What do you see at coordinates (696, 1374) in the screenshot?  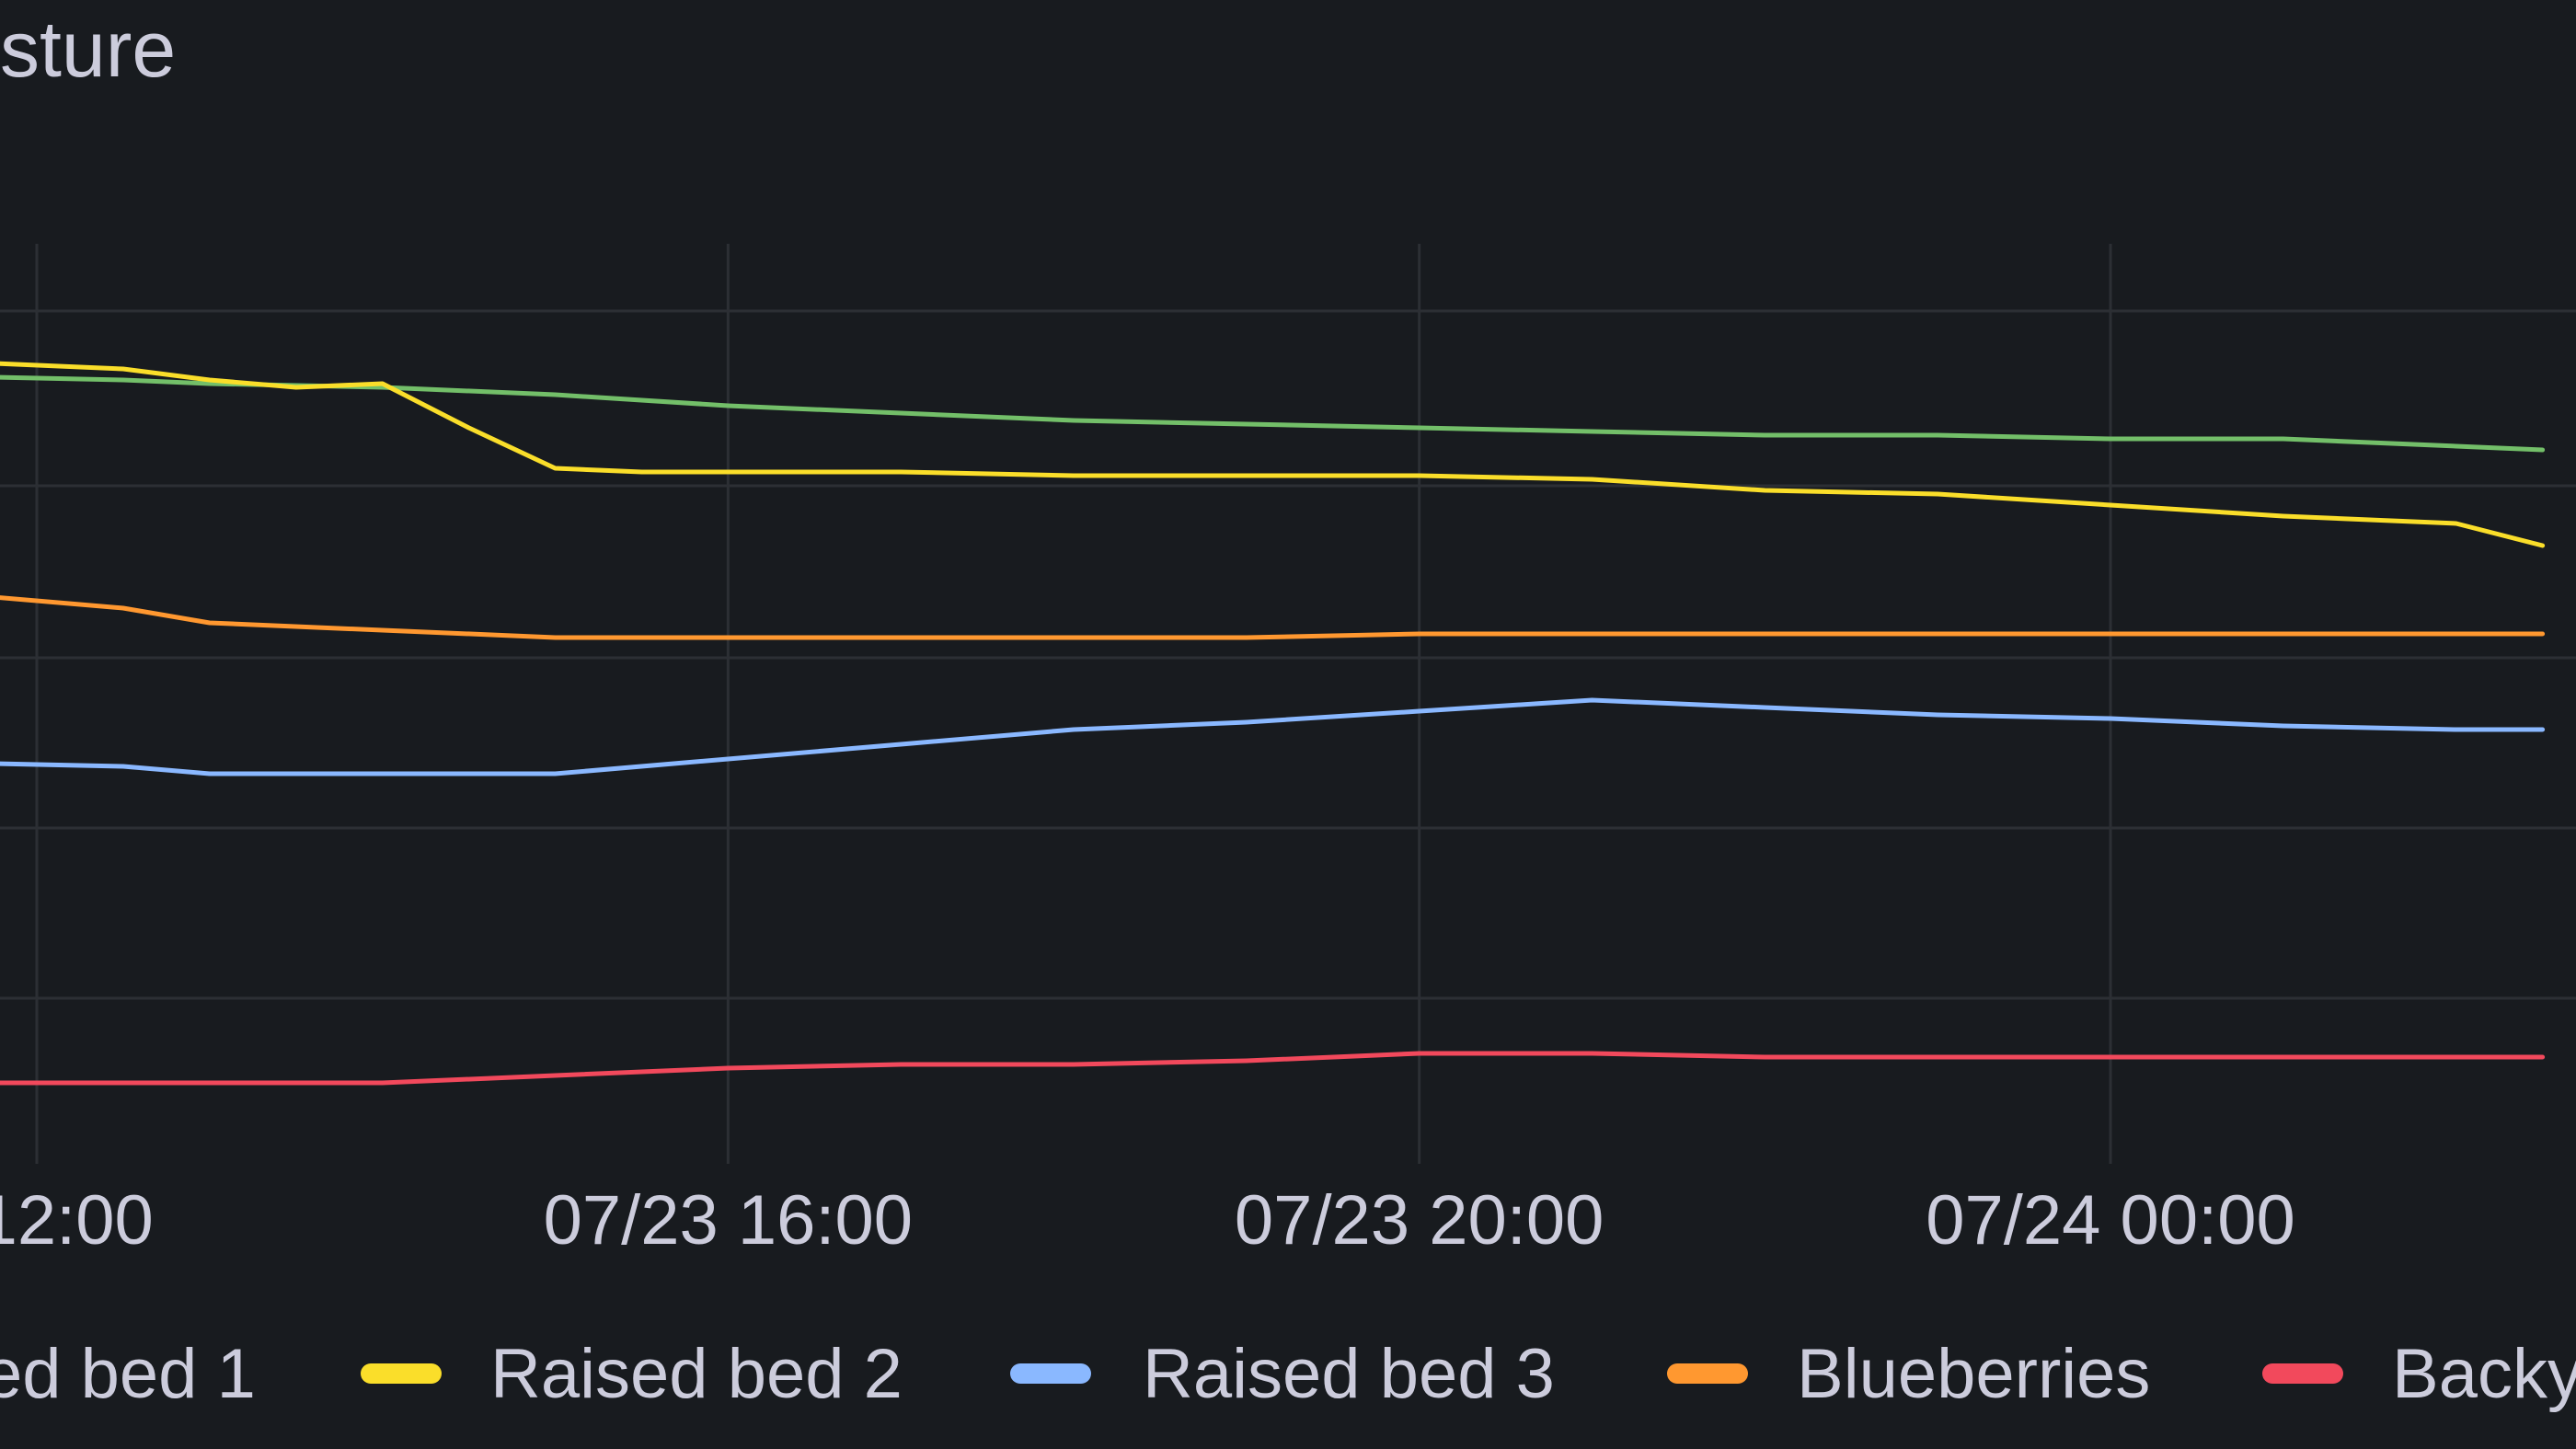 I see `legend-label: Raised bed 2` at bounding box center [696, 1374].